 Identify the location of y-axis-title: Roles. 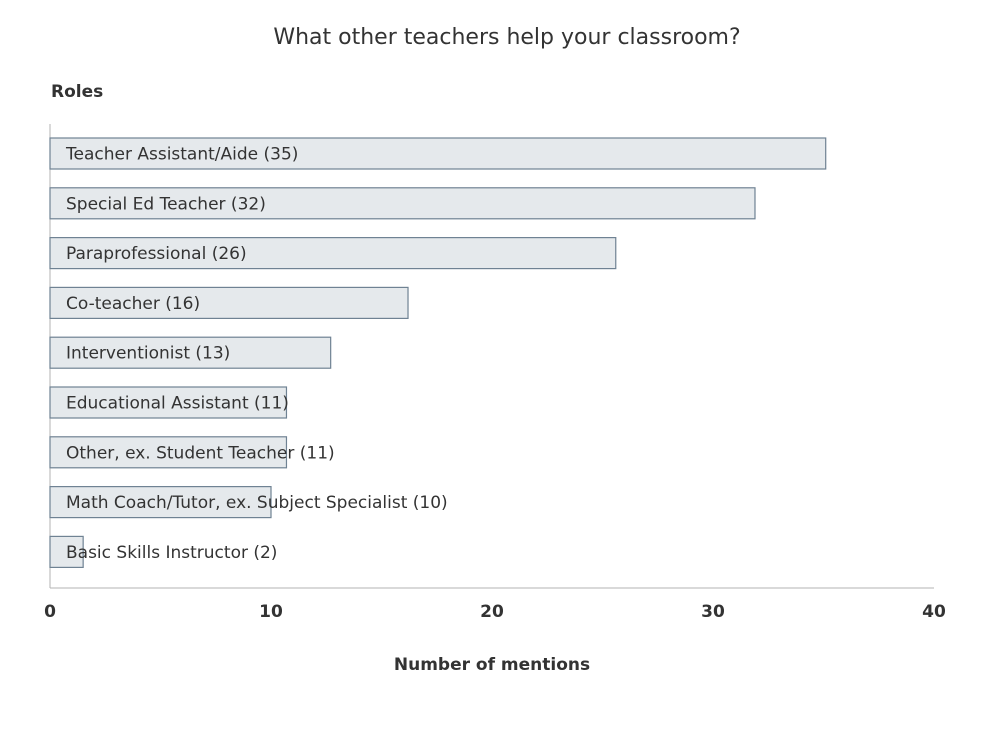
(77, 92).